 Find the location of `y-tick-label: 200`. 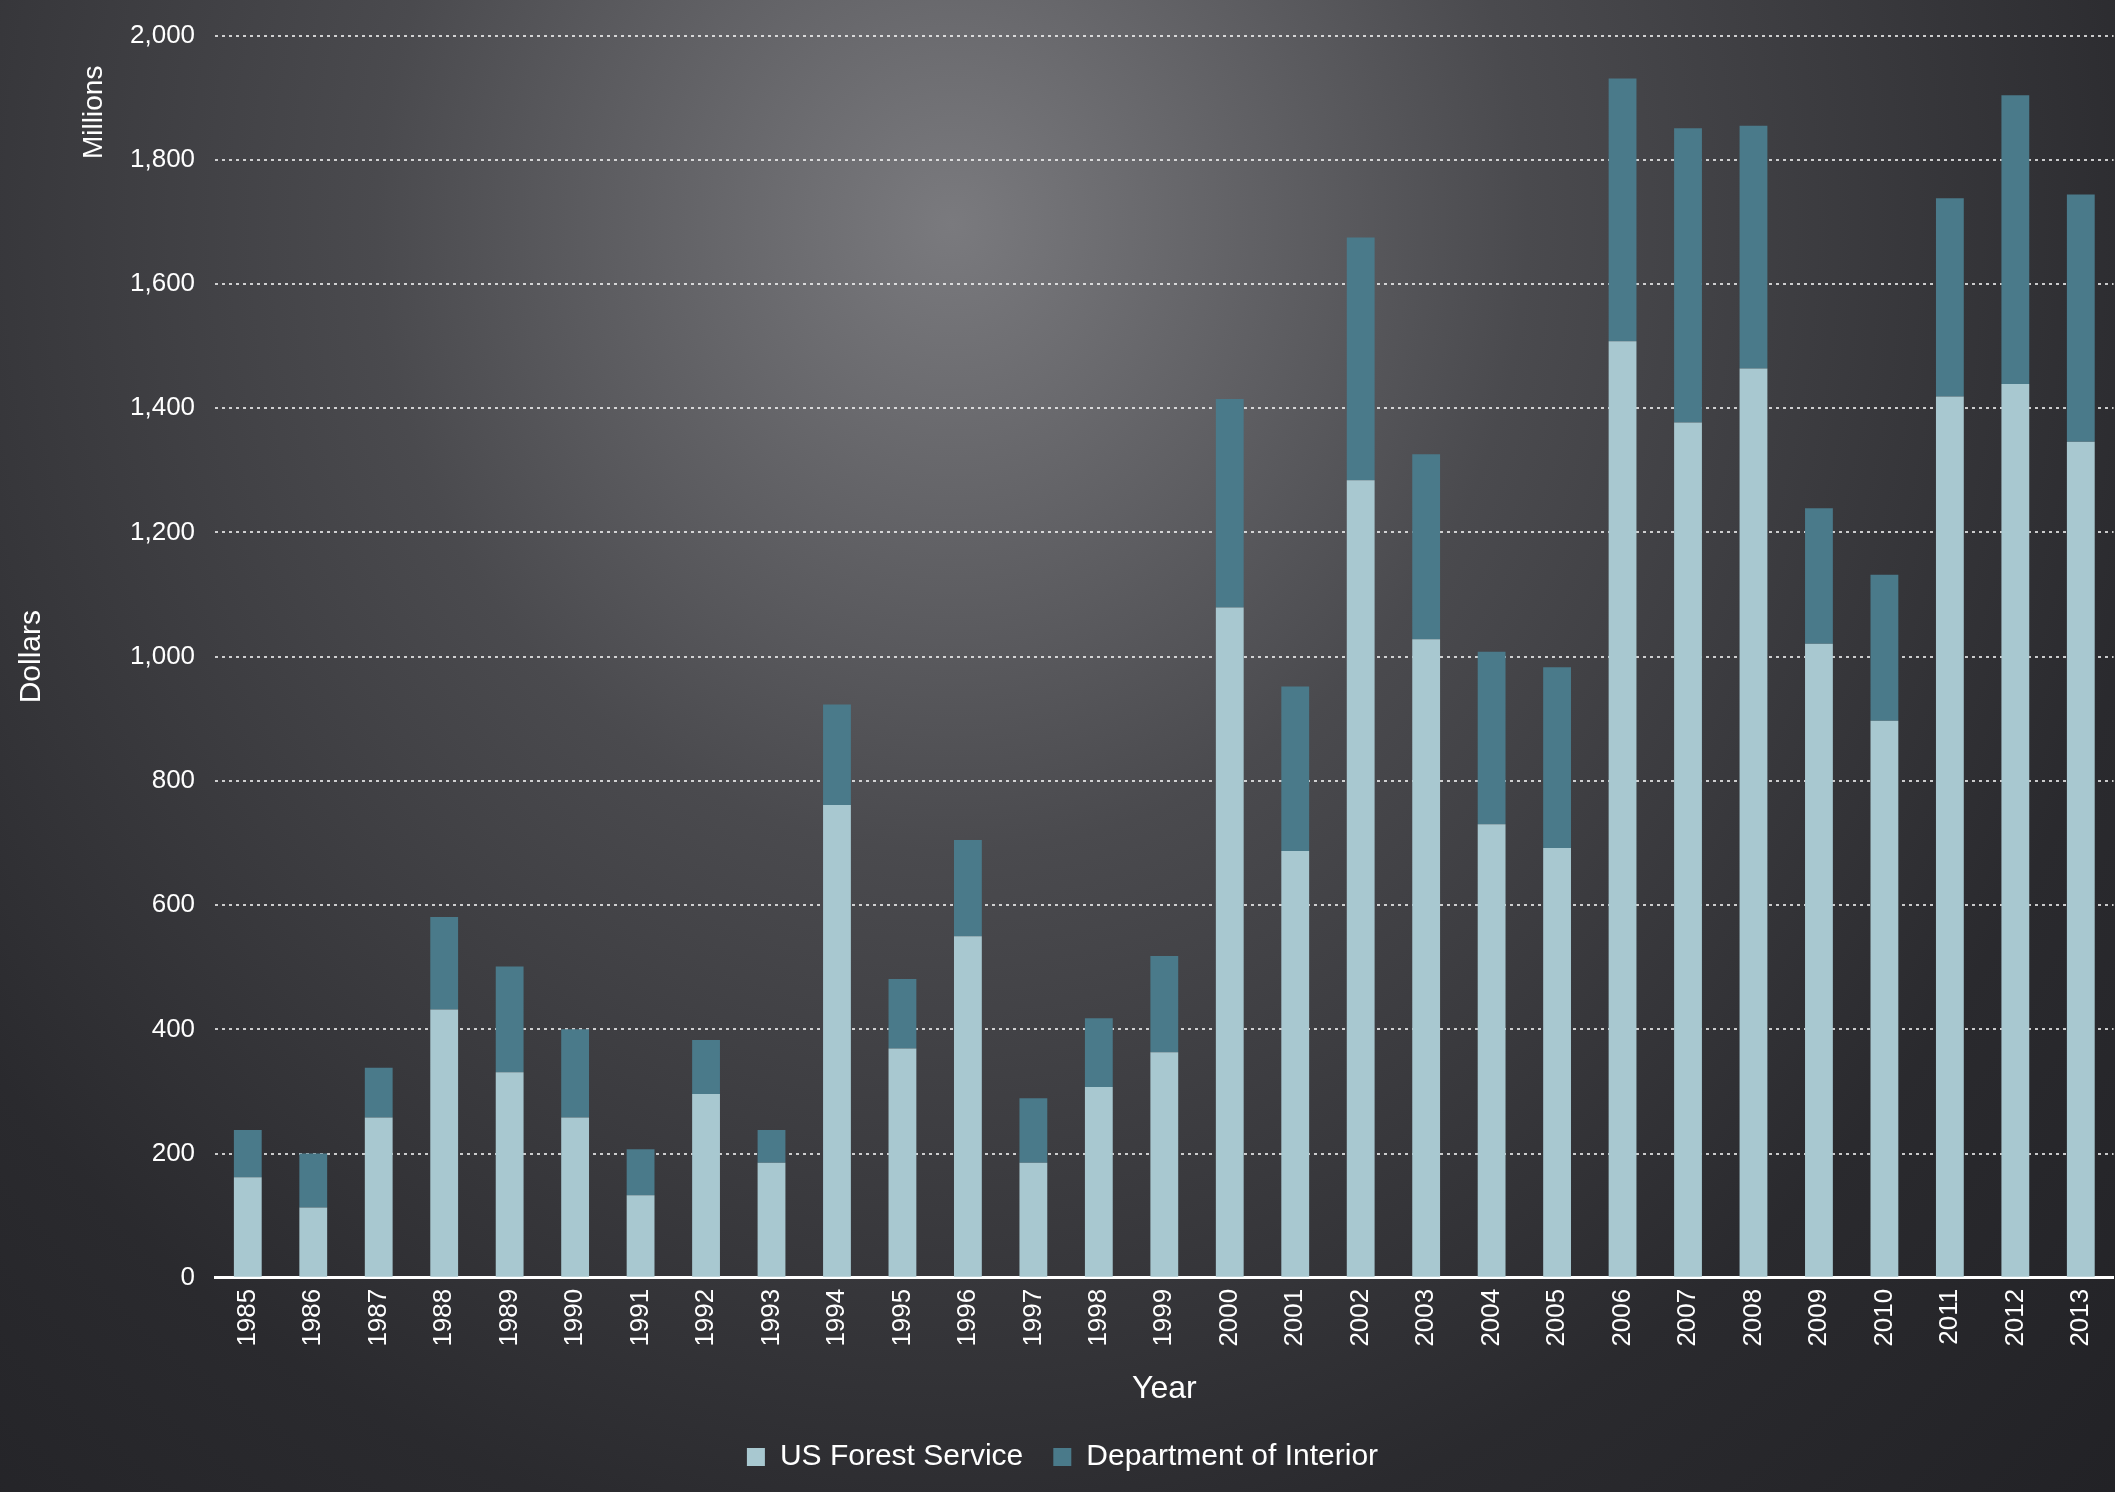

y-tick-label: 200 is located at coordinates (173, 1151).